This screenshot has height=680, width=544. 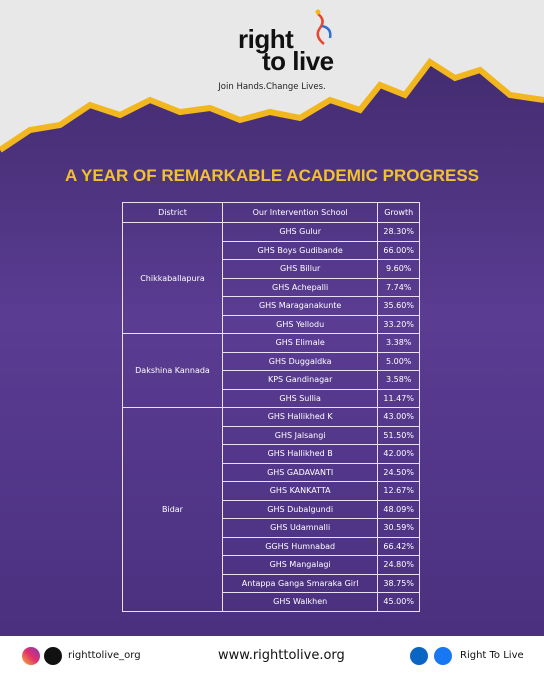 What do you see at coordinates (398, 232) in the screenshot?
I see `growth-cell: 28.30%` at bounding box center [398, 232].